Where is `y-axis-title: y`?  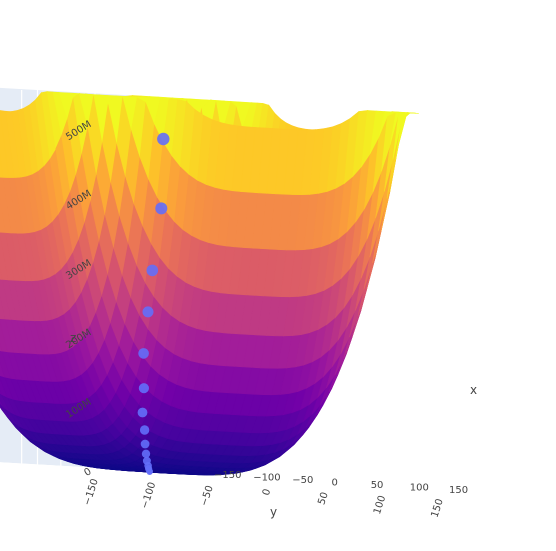 y-axis-title: y is located at coordinates (273, 512).